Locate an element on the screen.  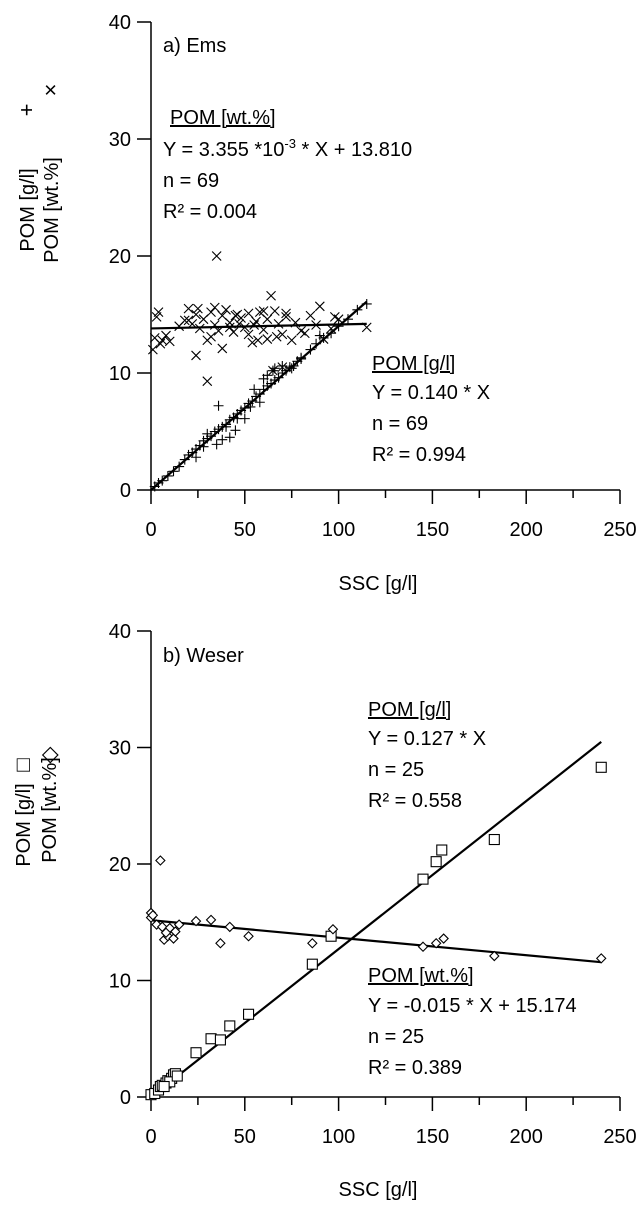
annotation-r2: R² = 0.994 is located at coordinates (419, 455).